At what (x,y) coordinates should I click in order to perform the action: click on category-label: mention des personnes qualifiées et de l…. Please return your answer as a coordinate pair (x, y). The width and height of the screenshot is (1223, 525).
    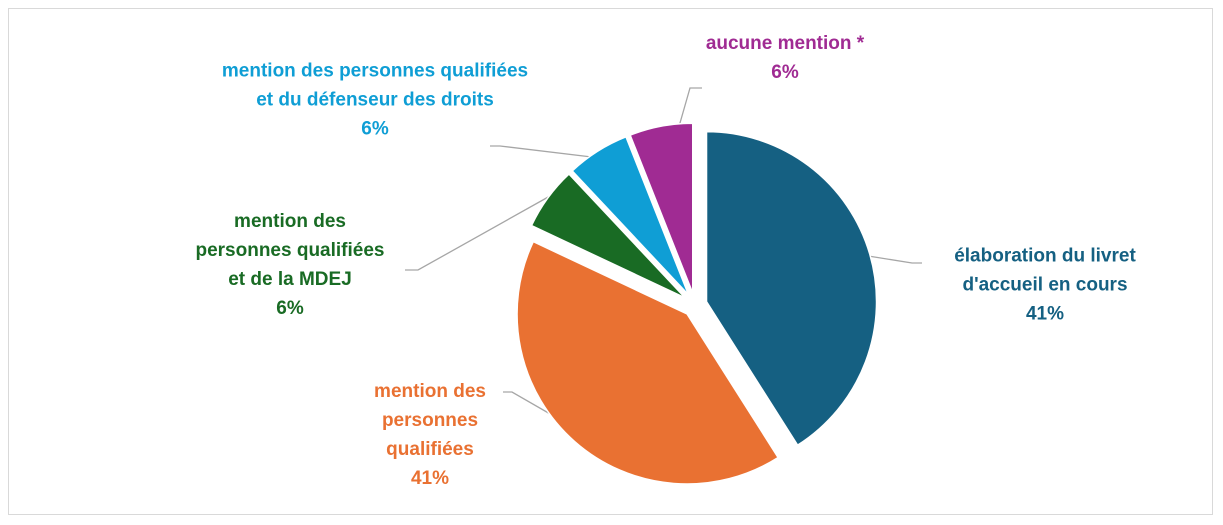
    Looking at the image, I should click on (290, 250).